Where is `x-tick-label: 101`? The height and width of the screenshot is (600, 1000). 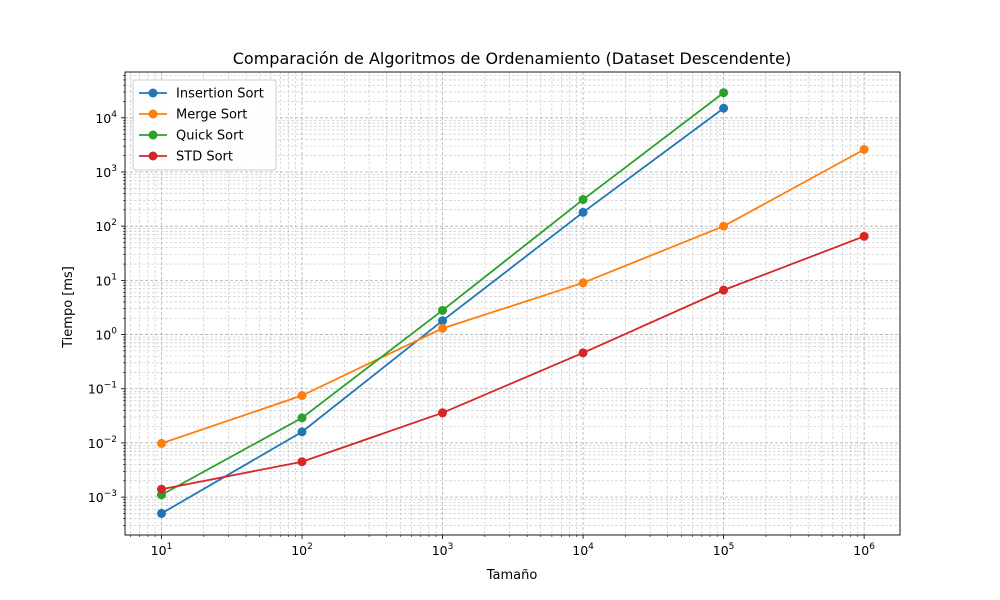 x-tick-label: 101 is located at coordinates (162, 550).